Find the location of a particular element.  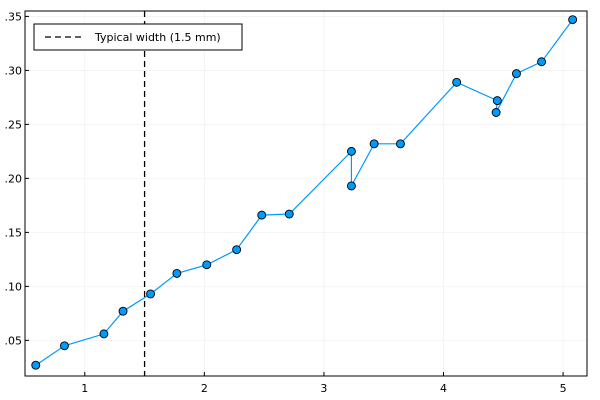

y-tick-label: .20 is located at coordinates (14, 178).